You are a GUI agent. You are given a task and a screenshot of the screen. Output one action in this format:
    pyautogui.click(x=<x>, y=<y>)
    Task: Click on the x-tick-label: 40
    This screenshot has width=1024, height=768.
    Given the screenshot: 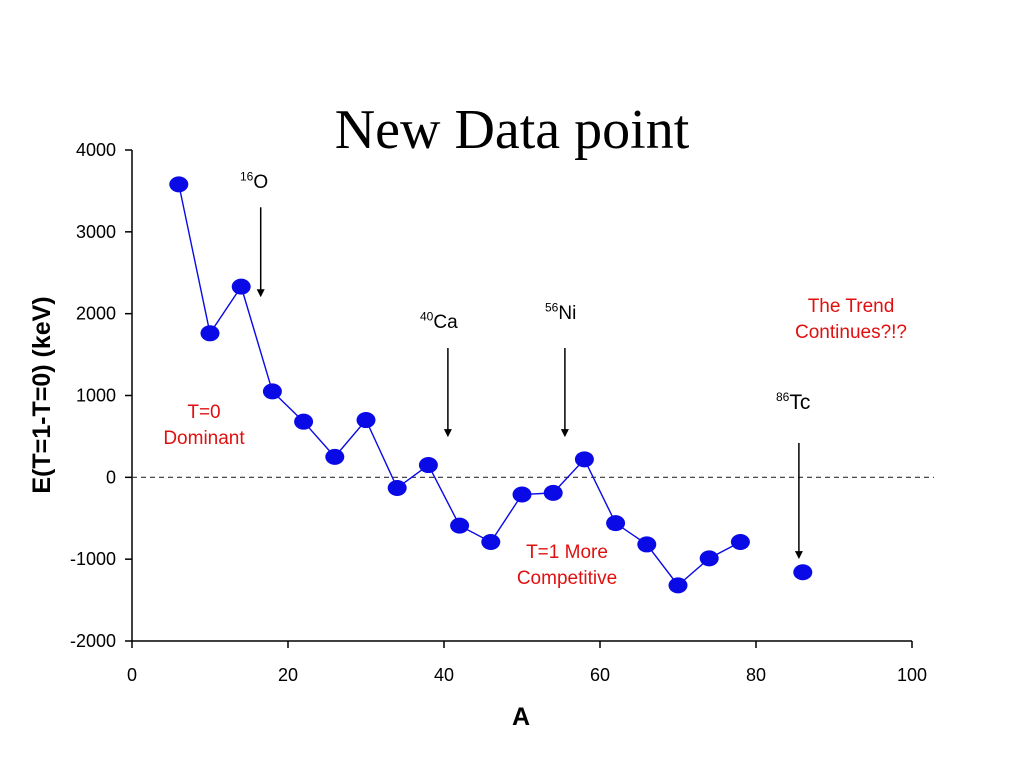 What is the action you would take?
    pyautogui.click(x=444, y=675)
    